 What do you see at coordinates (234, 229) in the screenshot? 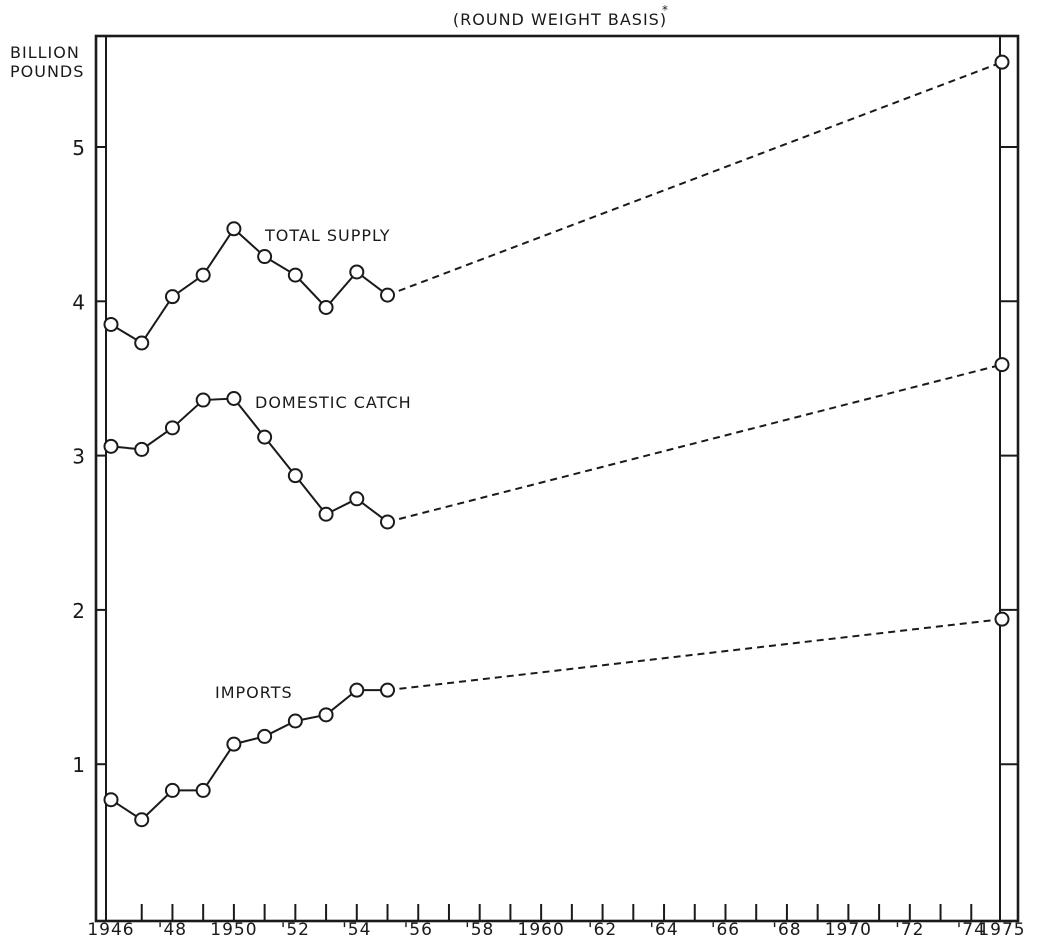
I see `data-point-0-1950` at bounding box center [234, 229].